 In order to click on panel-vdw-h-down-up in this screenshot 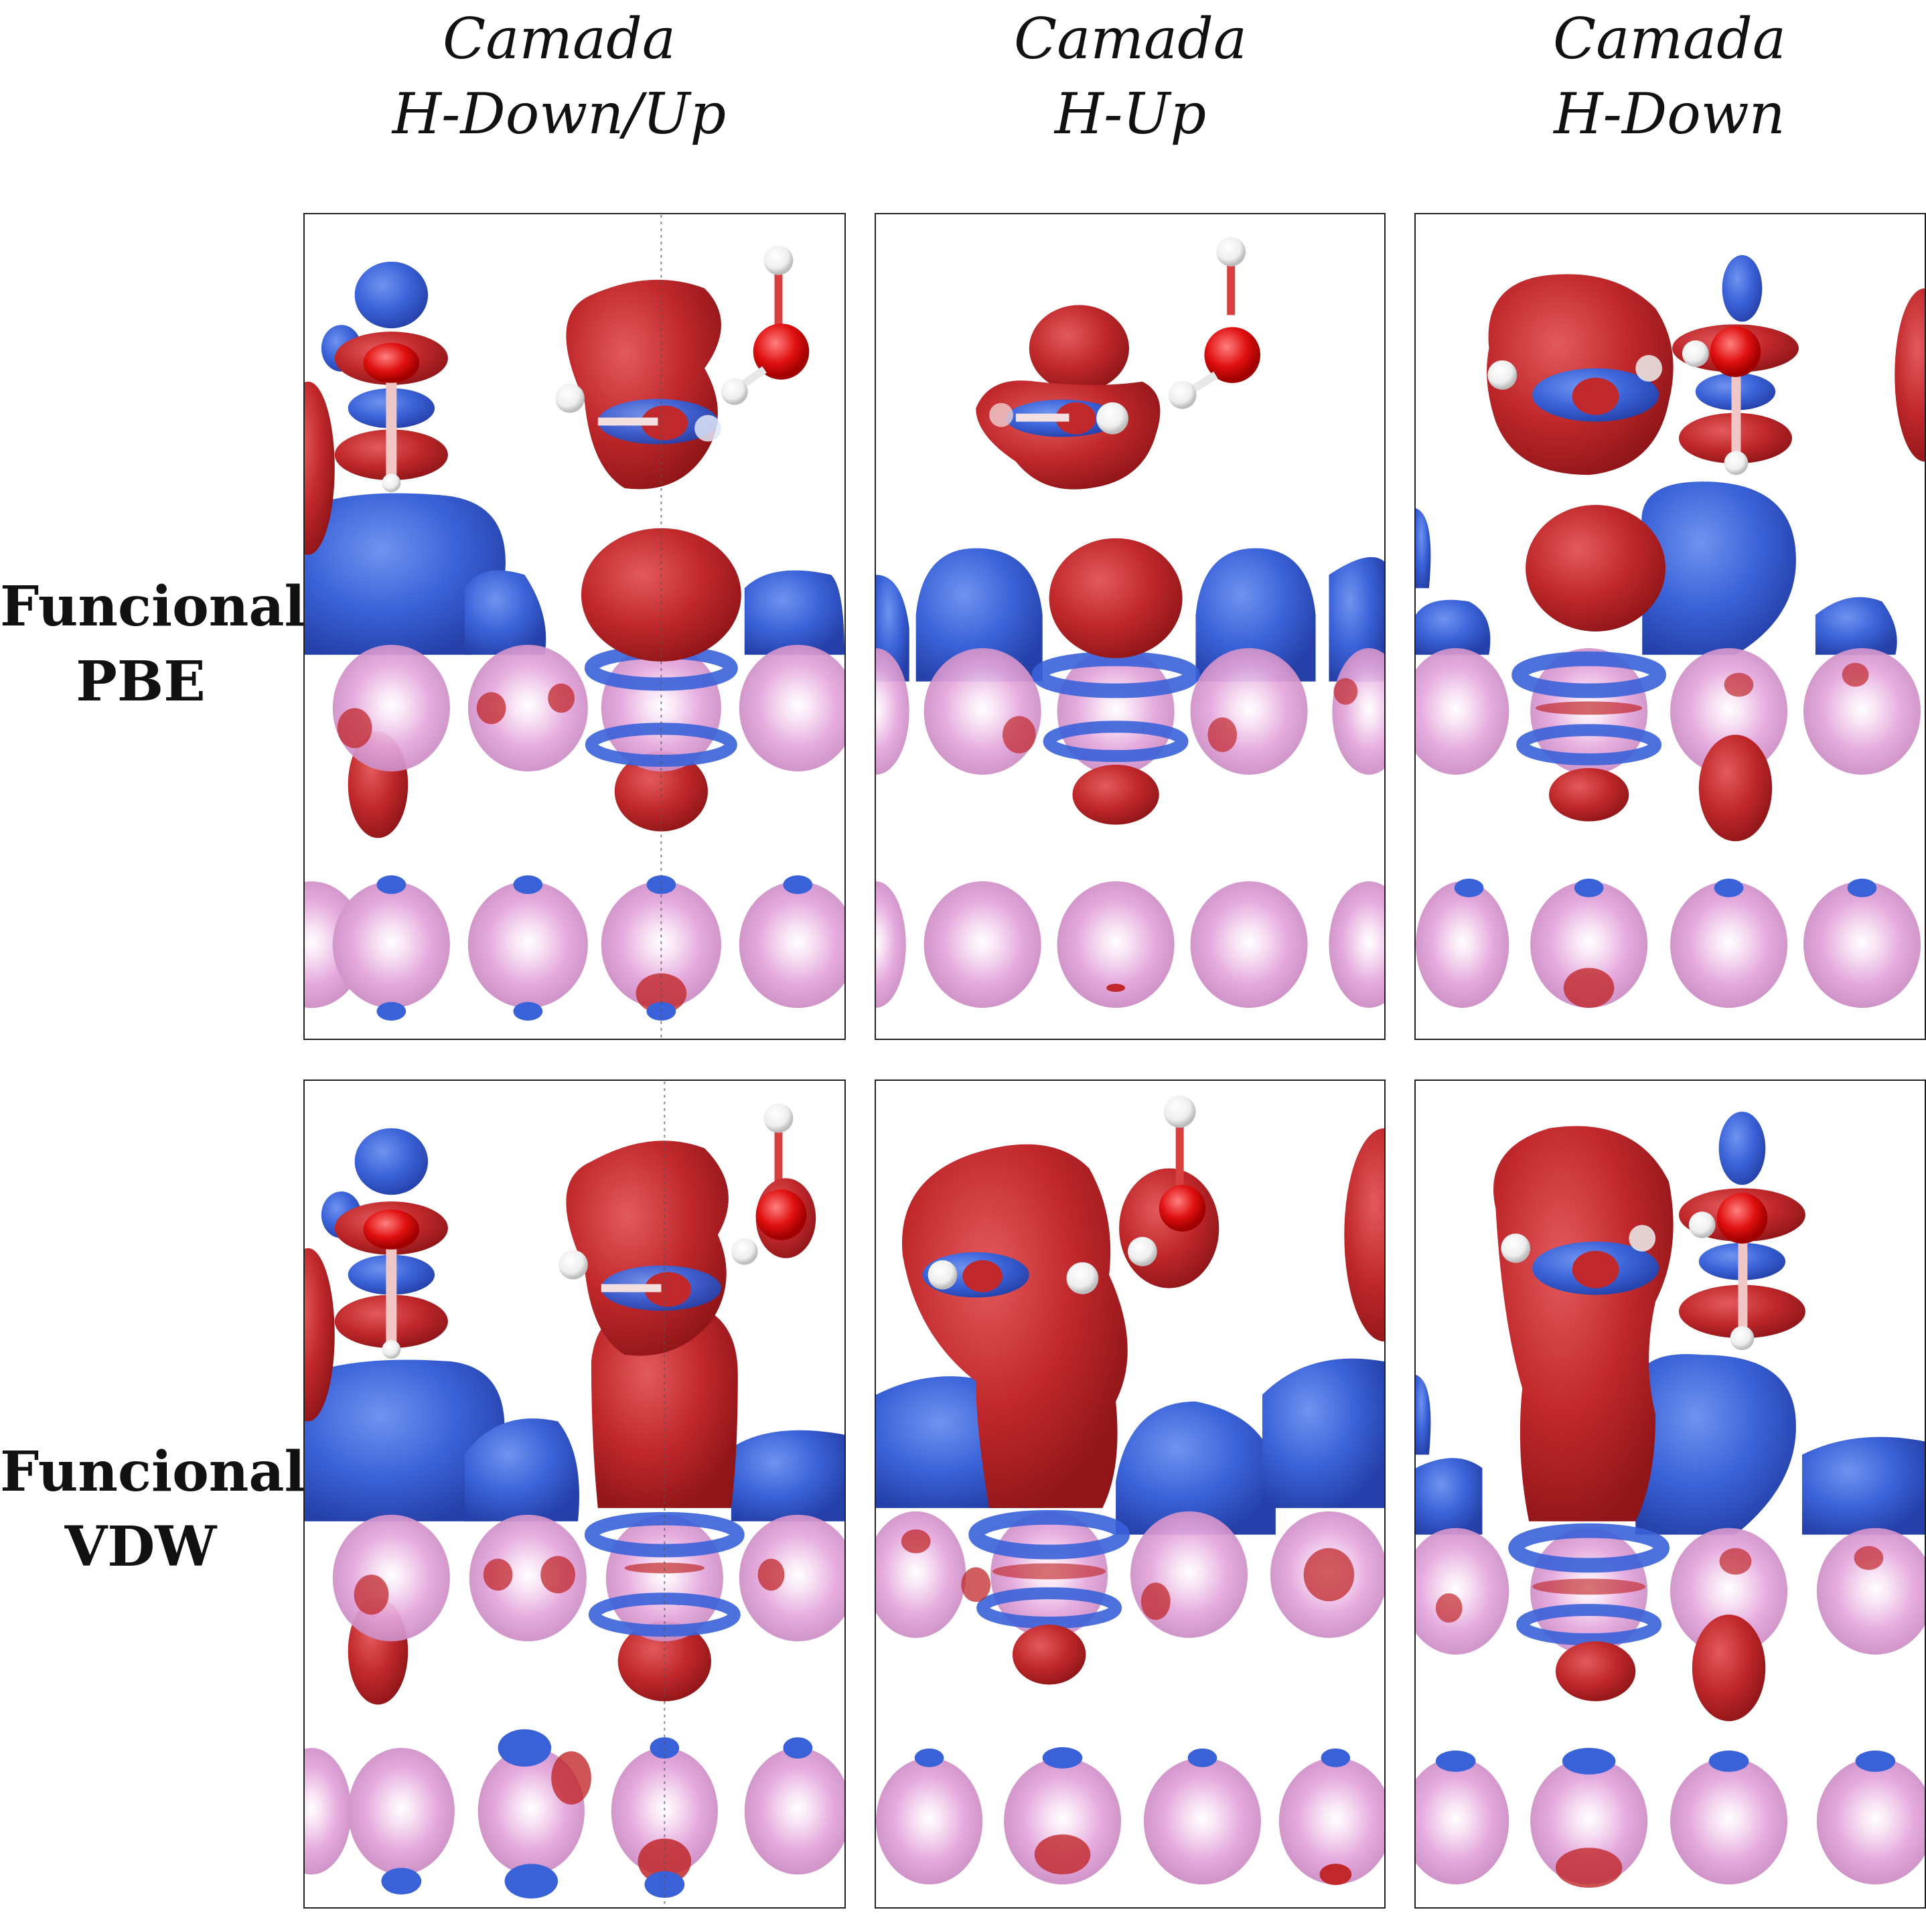, I will do `click(574, 1494)`.